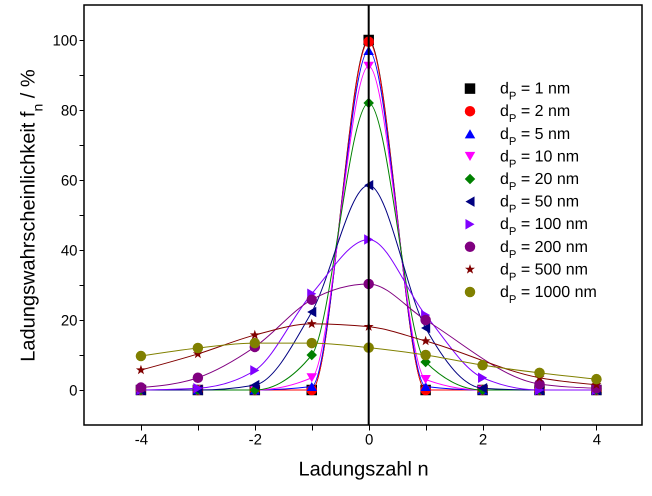  Describe the element at coordinates (255, 440) in the screenshot. I see `x-tick-label: -2` at that location.